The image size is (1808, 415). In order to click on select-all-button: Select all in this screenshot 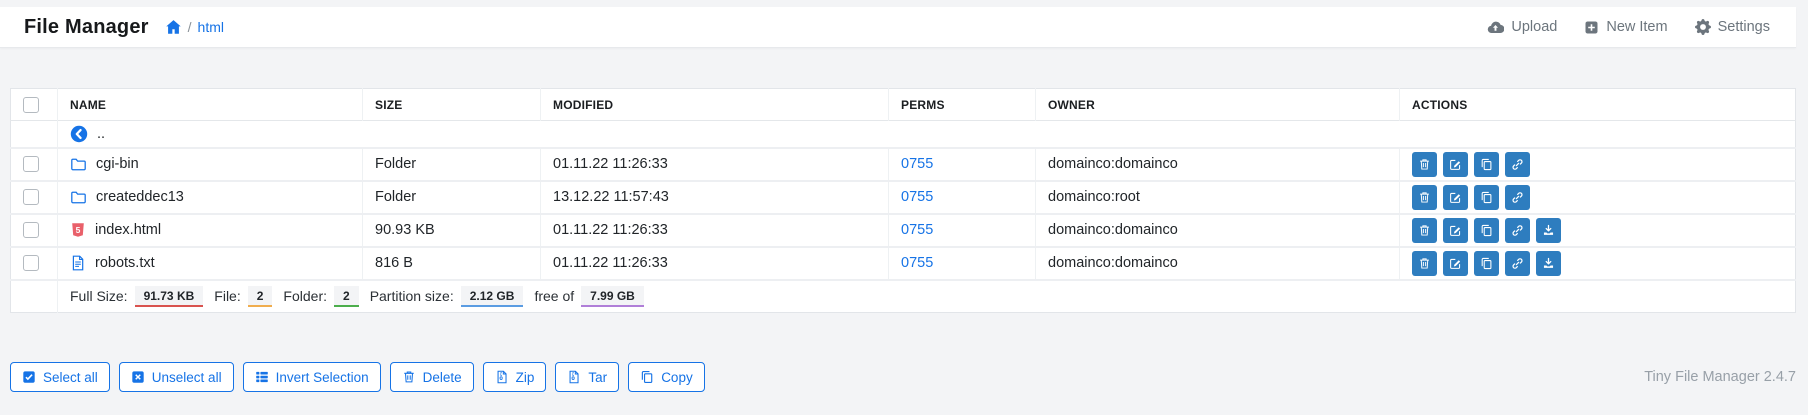, I will do `click(60, 377)`.